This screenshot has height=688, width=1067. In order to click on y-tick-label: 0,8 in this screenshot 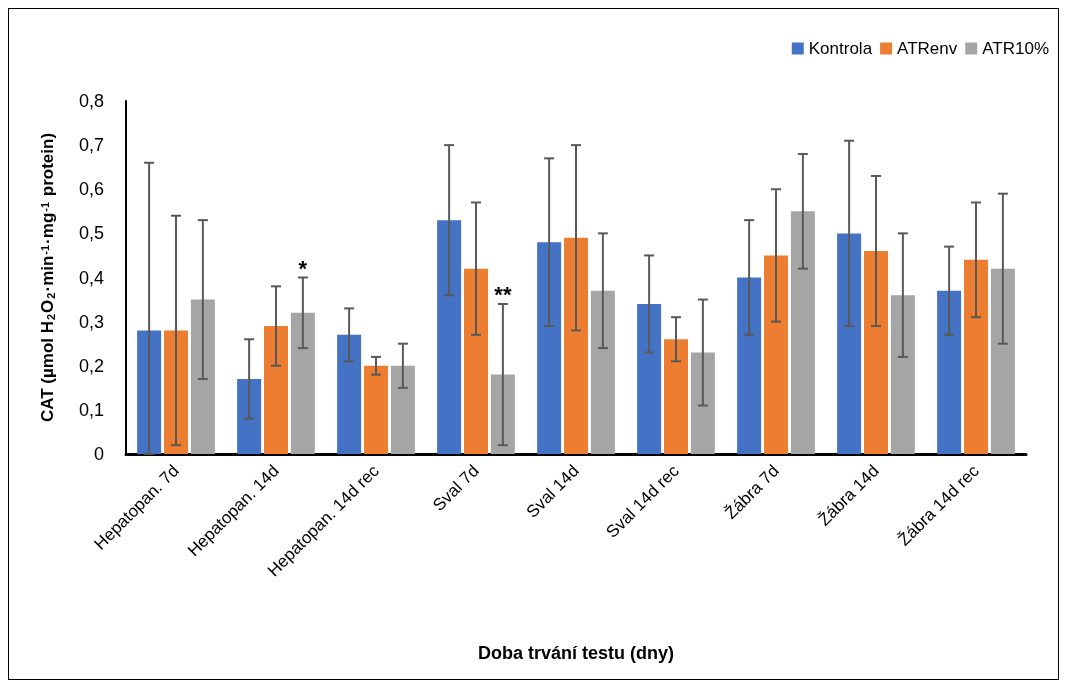, I will do `click(91, 101)`.